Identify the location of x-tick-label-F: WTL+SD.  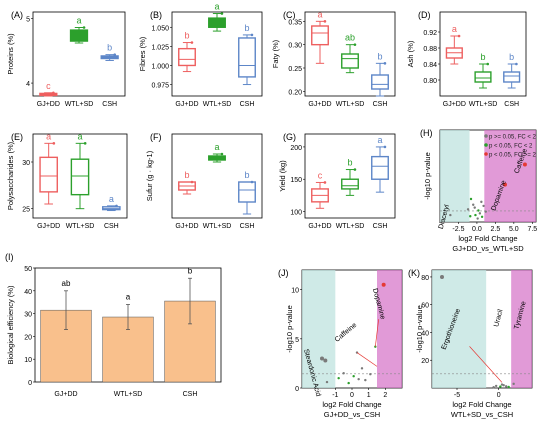
(217, 226).